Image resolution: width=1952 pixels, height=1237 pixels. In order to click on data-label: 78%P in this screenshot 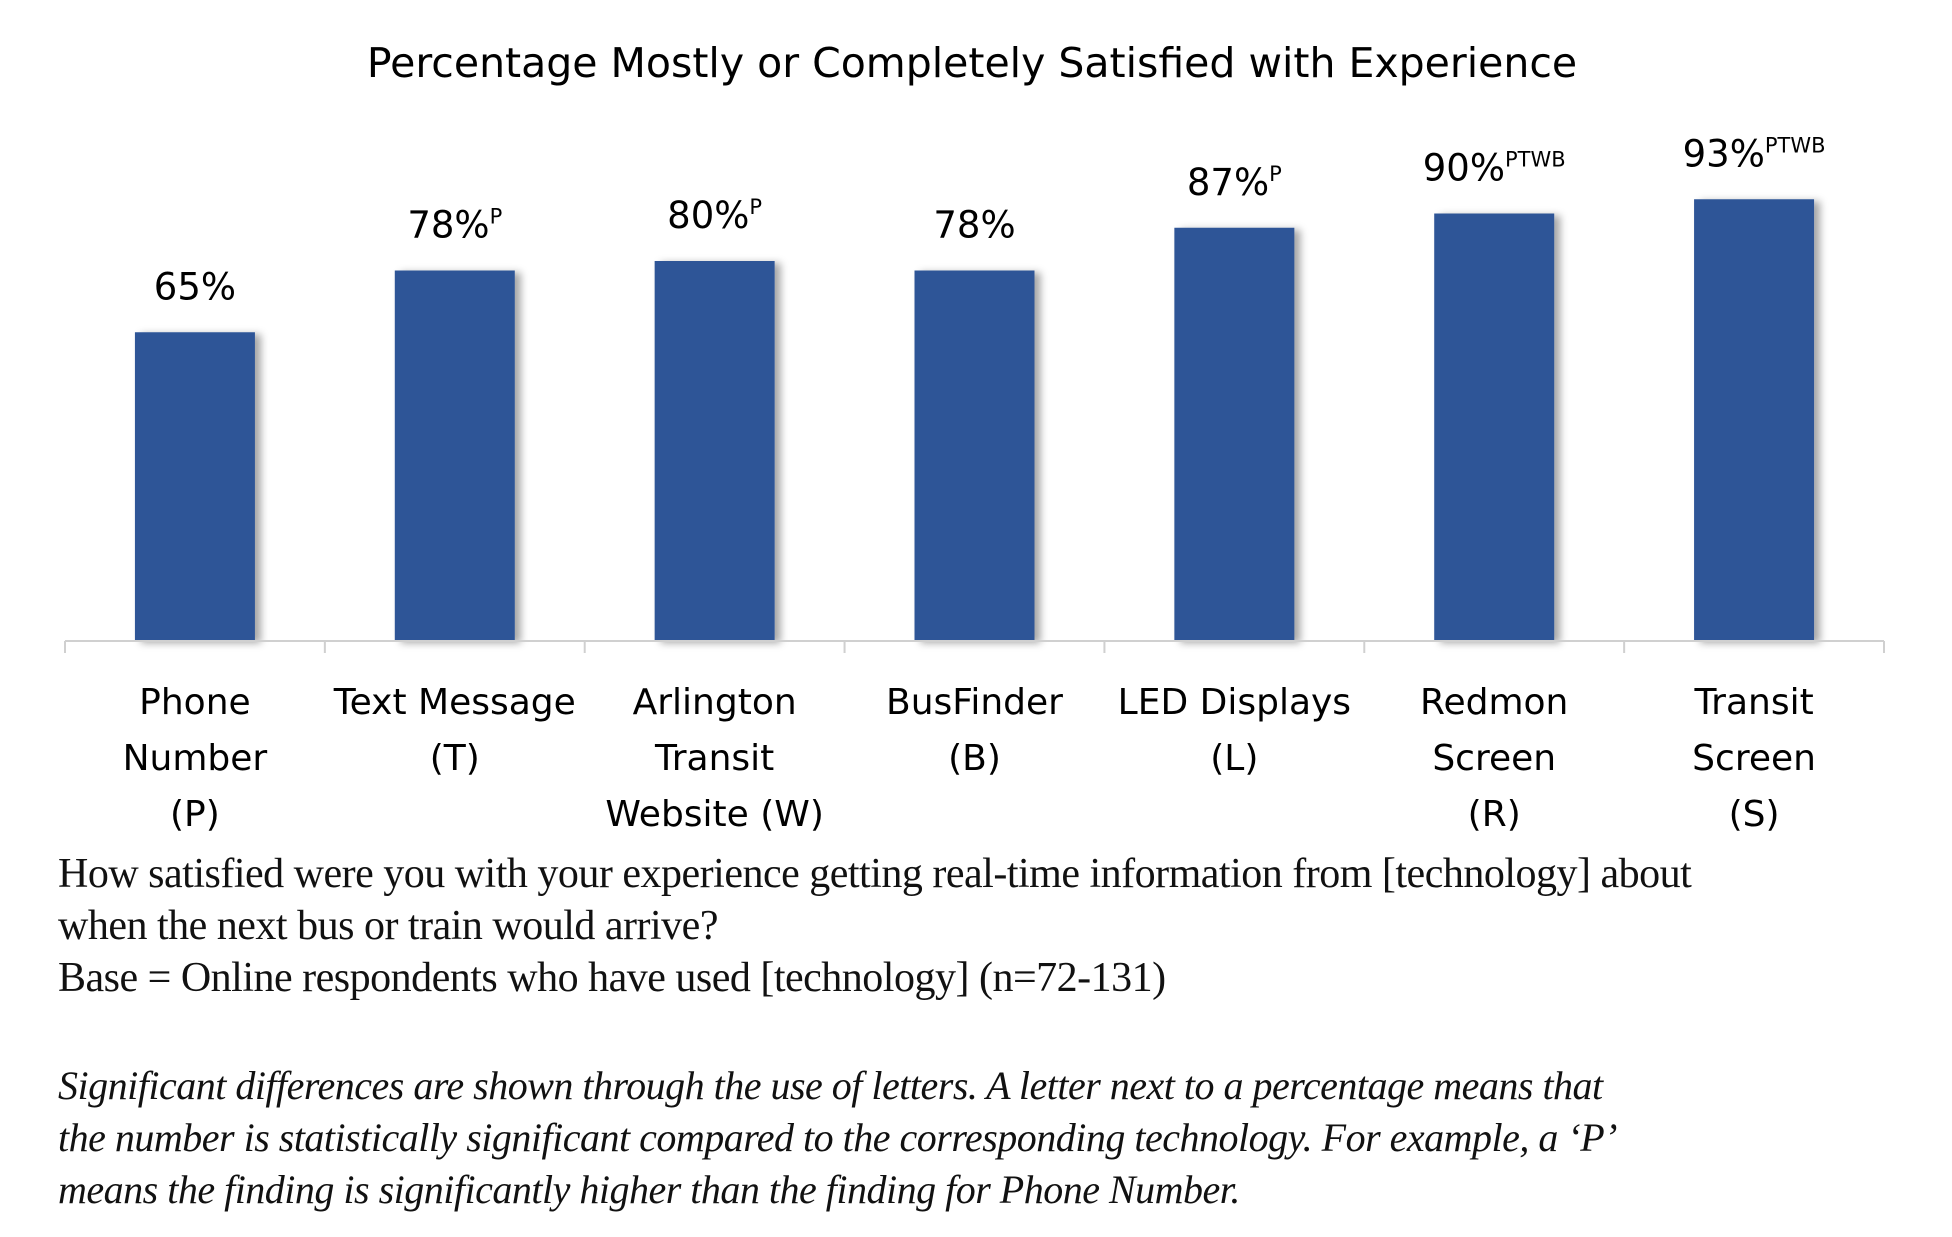, I will do `click(454, 225)`.